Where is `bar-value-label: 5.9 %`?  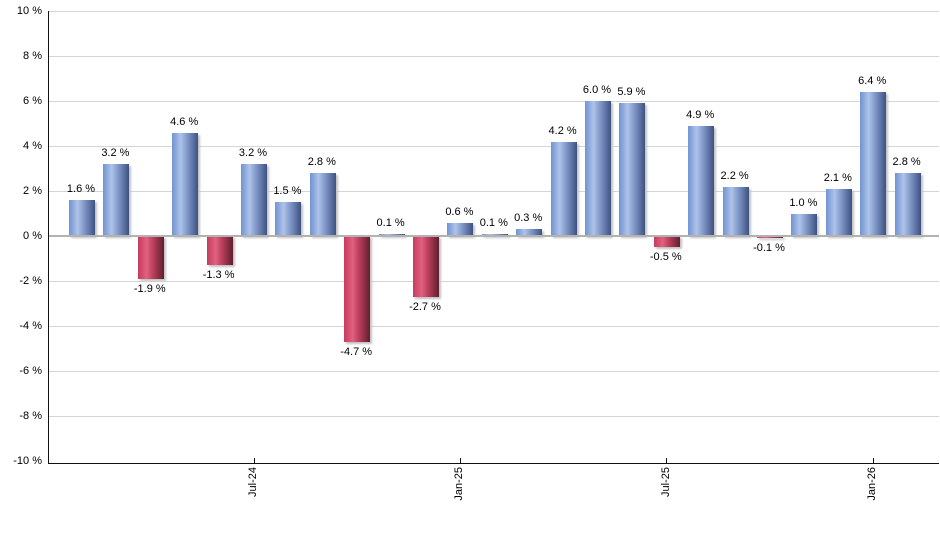
bar-value-label: 5.9 % is located at coordinates (631, 92).